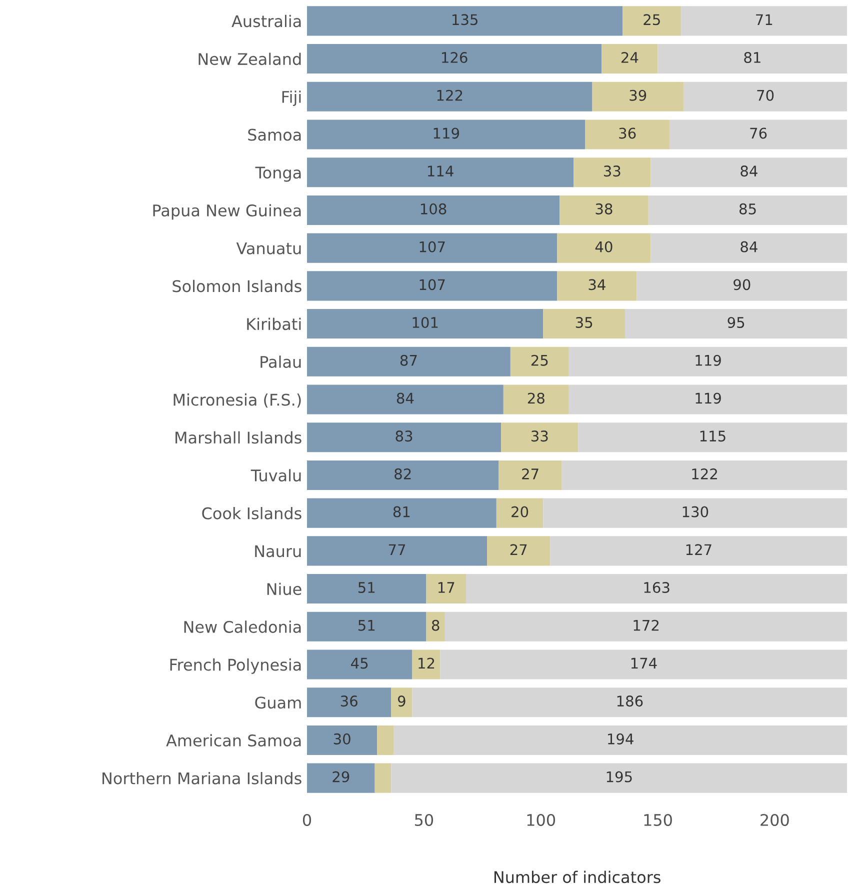 The height and width of the screenshot is (891, 848). What do you see at coordinates (275, 475) in the screenshot?
I see `y-tick-label: Tuvalu` at bounding box center [275, 475].